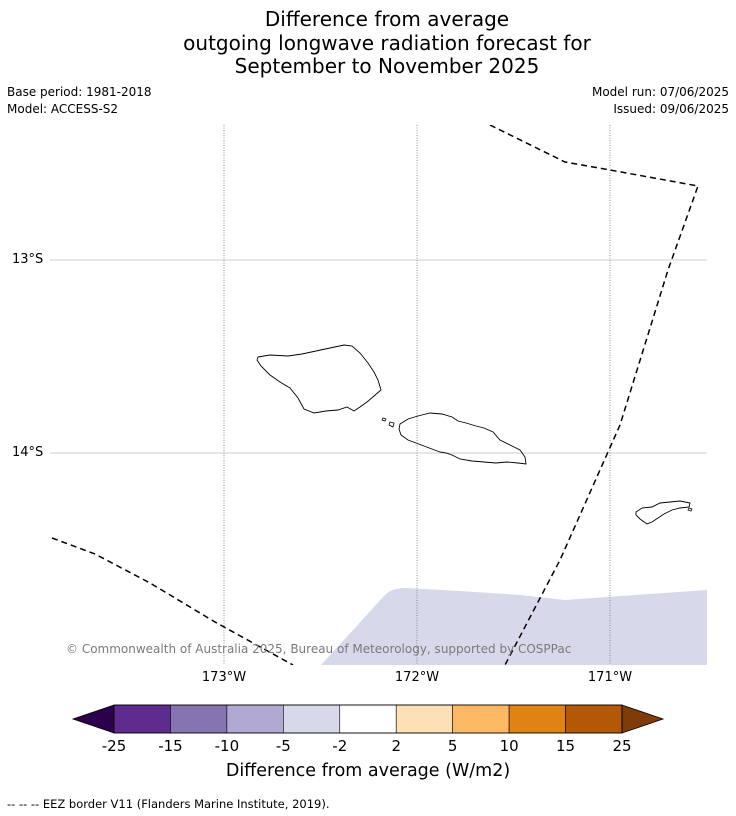 Image resolution: width=736 pixels, height=816 pixels. I want to click on colorbar-tick-label: 15, so click(566, 746).